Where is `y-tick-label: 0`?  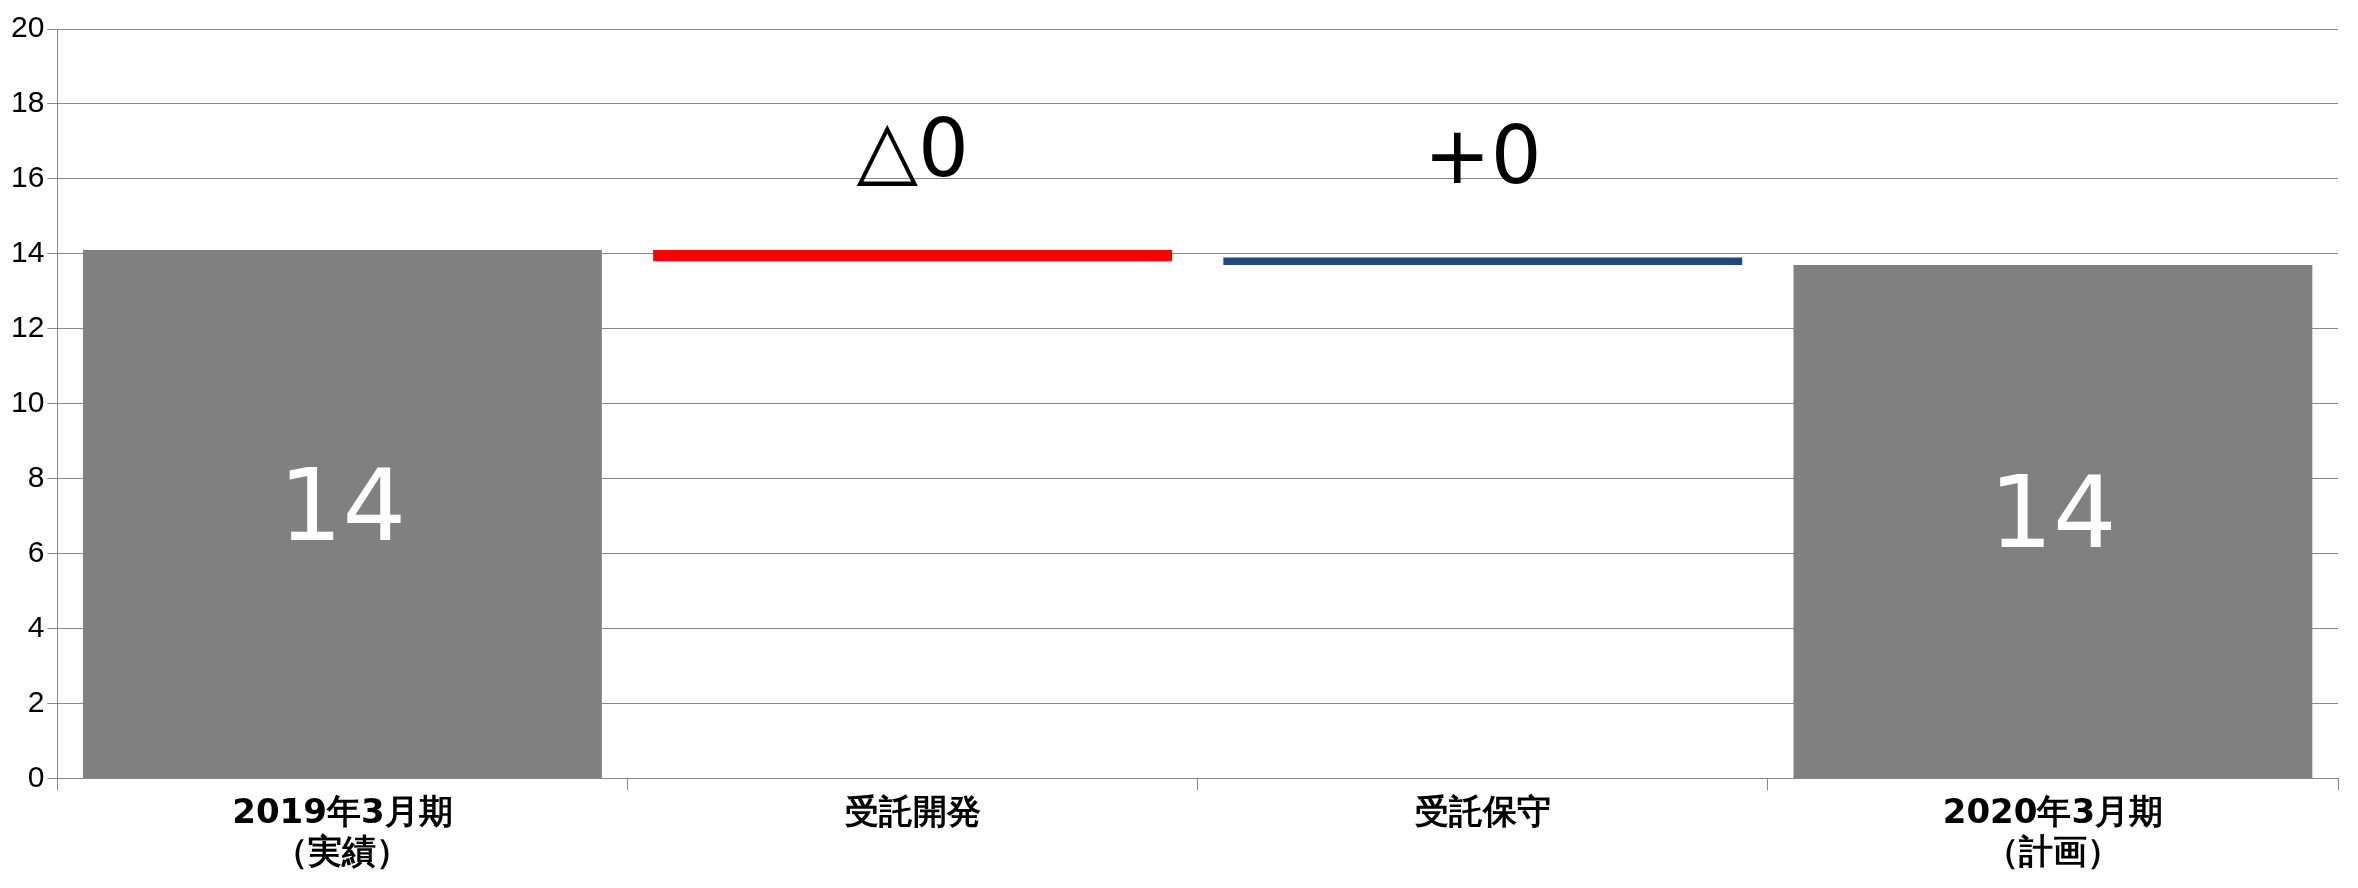 y-tick-label: 0 is located at coordinates (36, 776).